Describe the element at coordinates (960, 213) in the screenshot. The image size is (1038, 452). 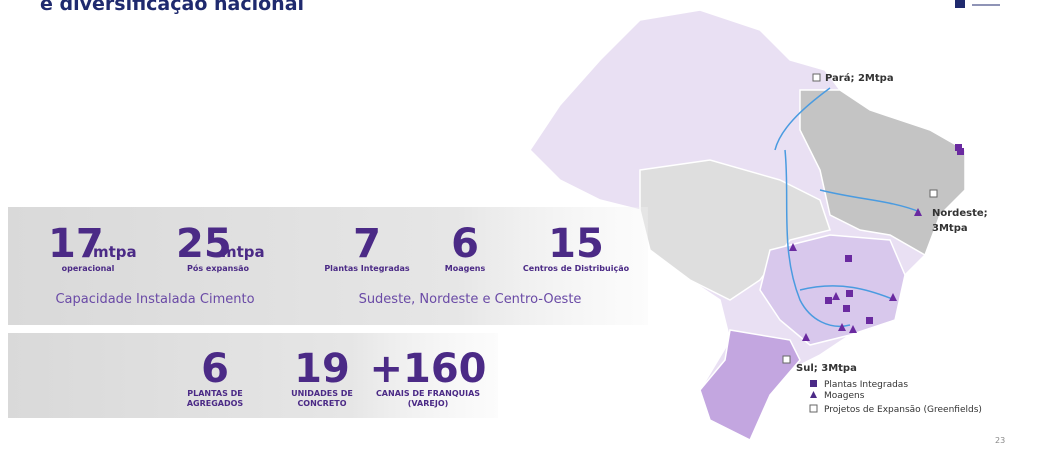
I see `map-label: Nordeste;` at that location.